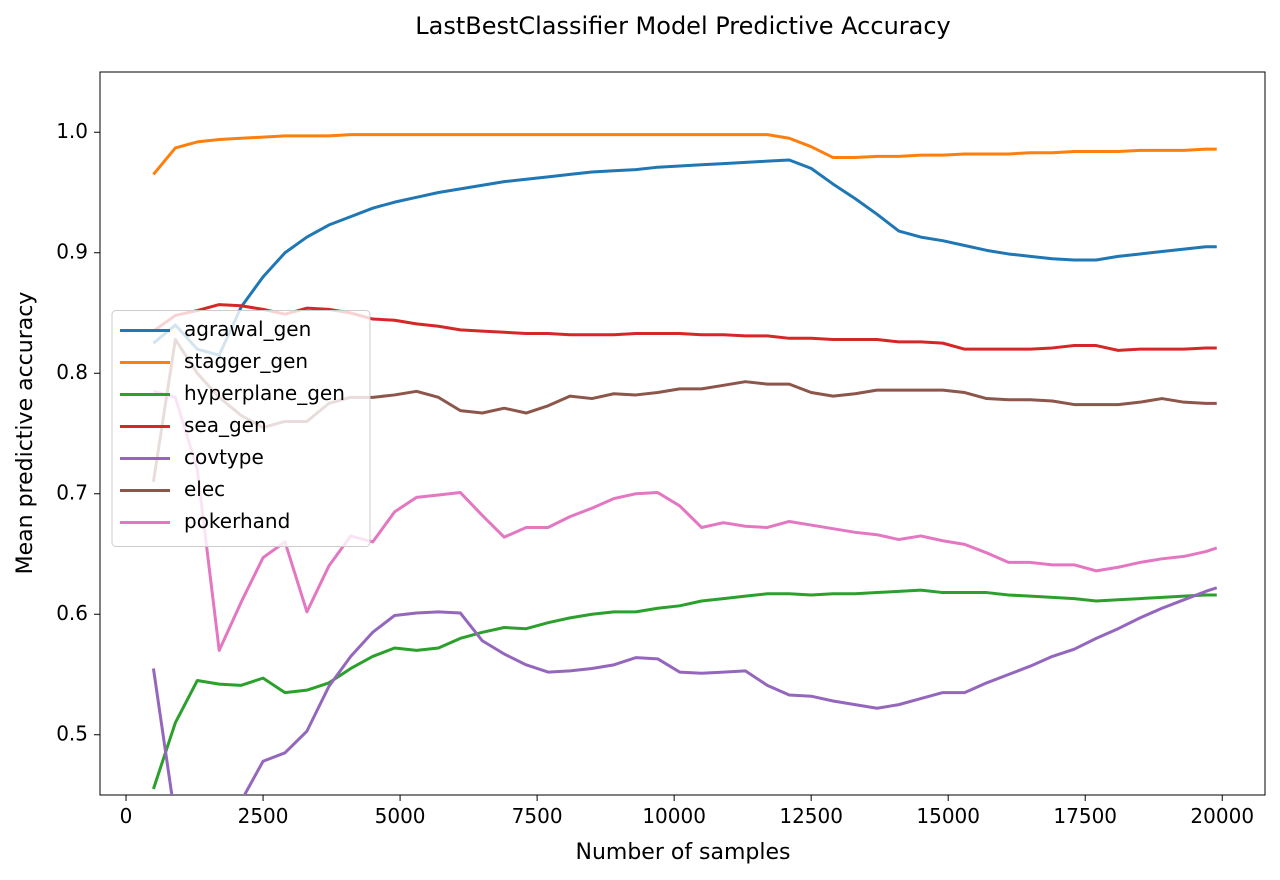 This screenshot has width=1280, height=880. What do you see at coordinates (224, 457) in the screenshot?
I see `legend-label: covtype` at bounding box center [224, 457].